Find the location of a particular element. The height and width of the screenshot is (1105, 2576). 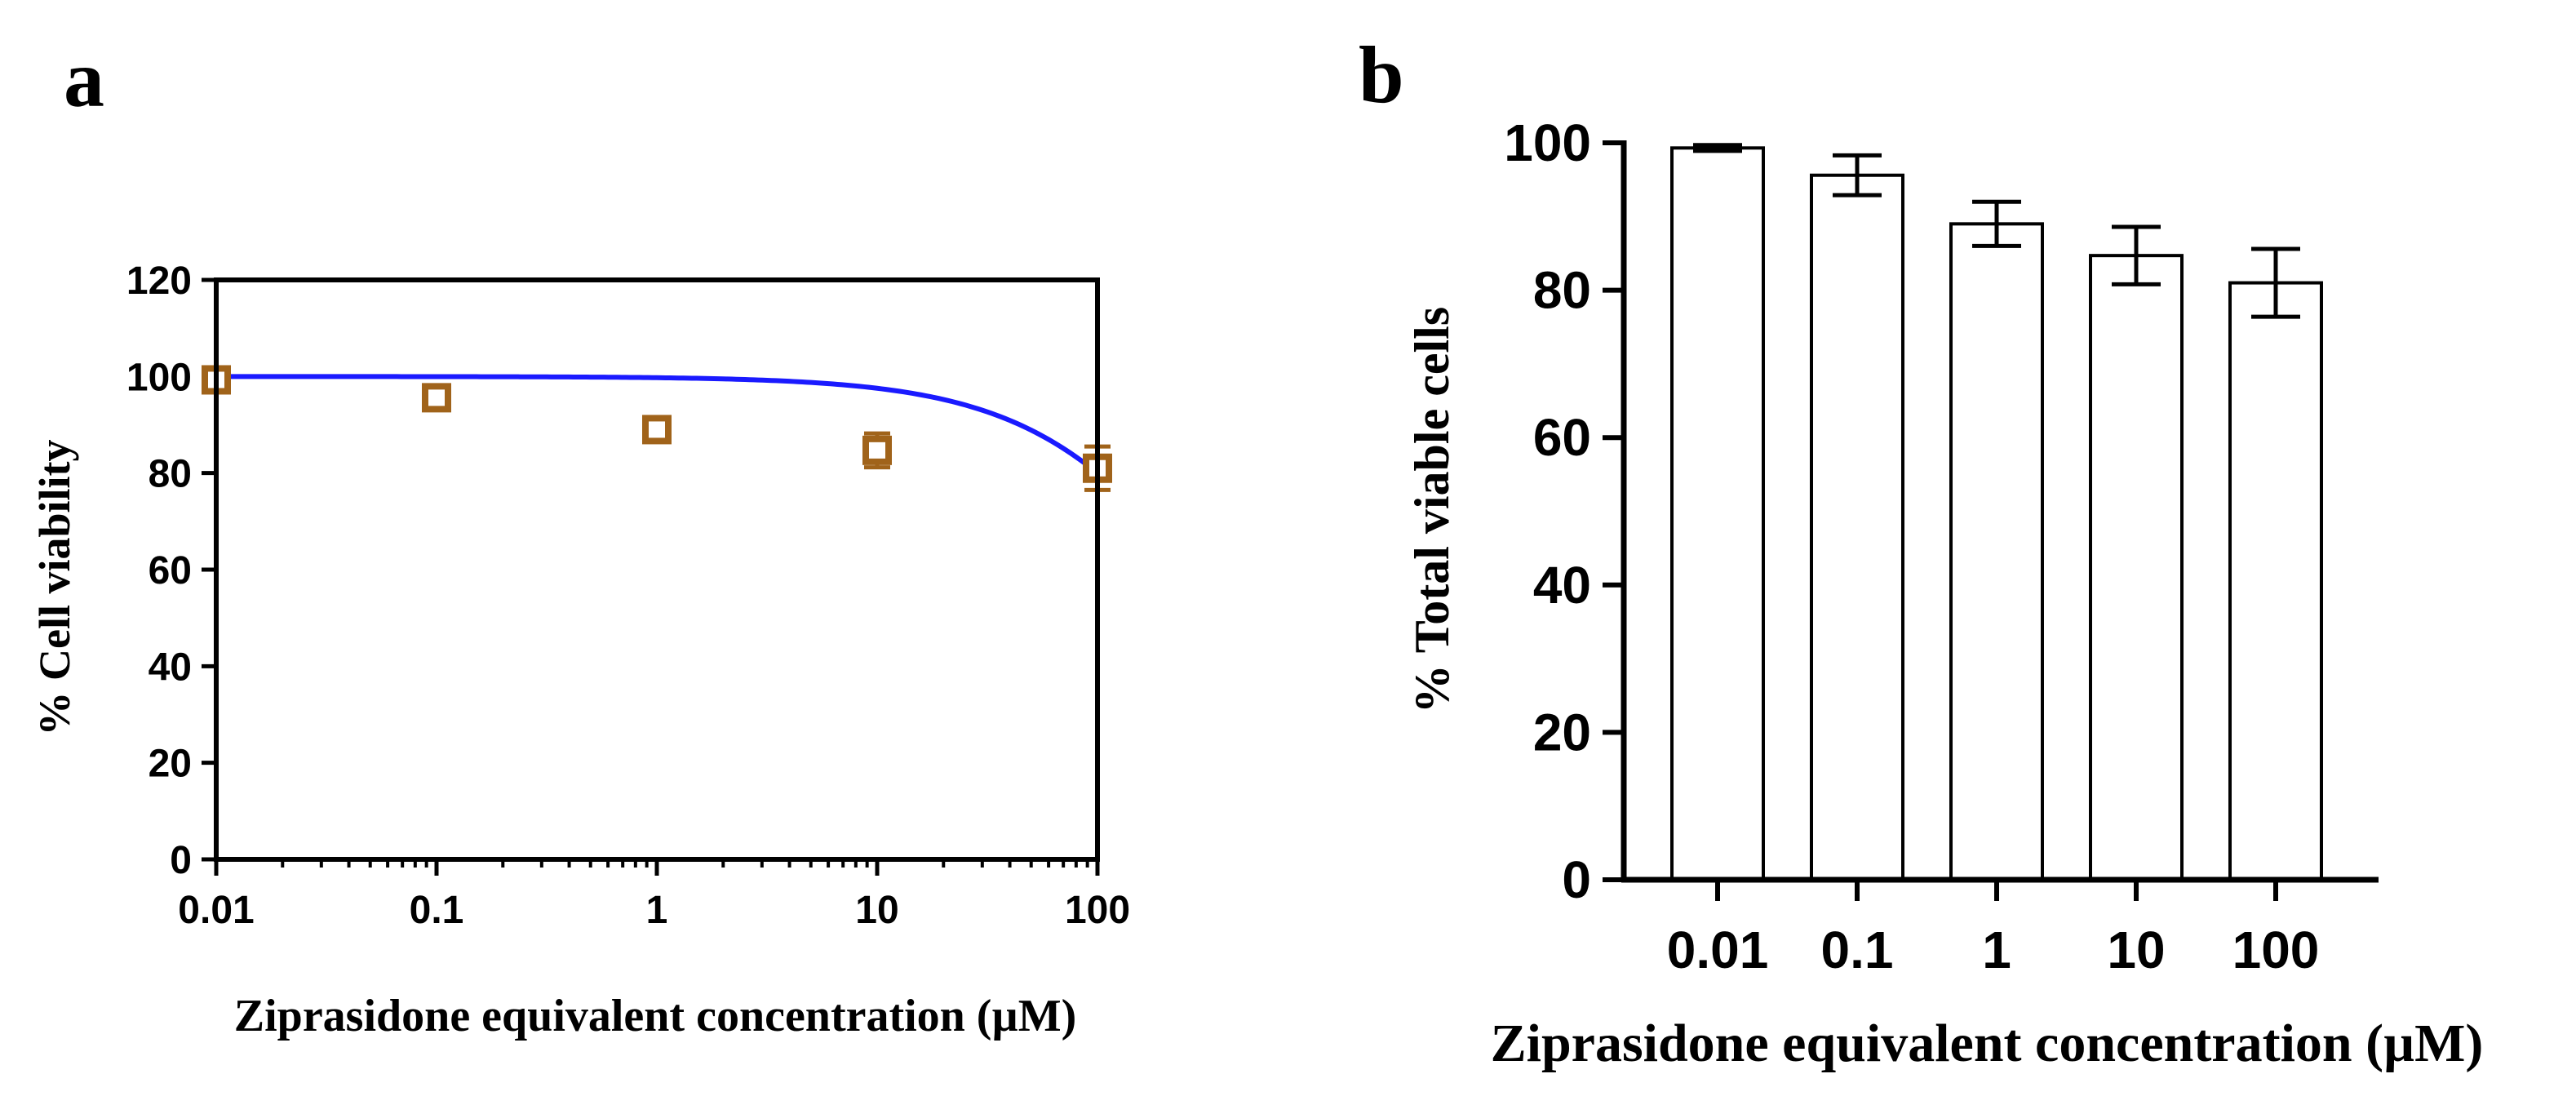

fit-curve is located at coordinates (657, 425).